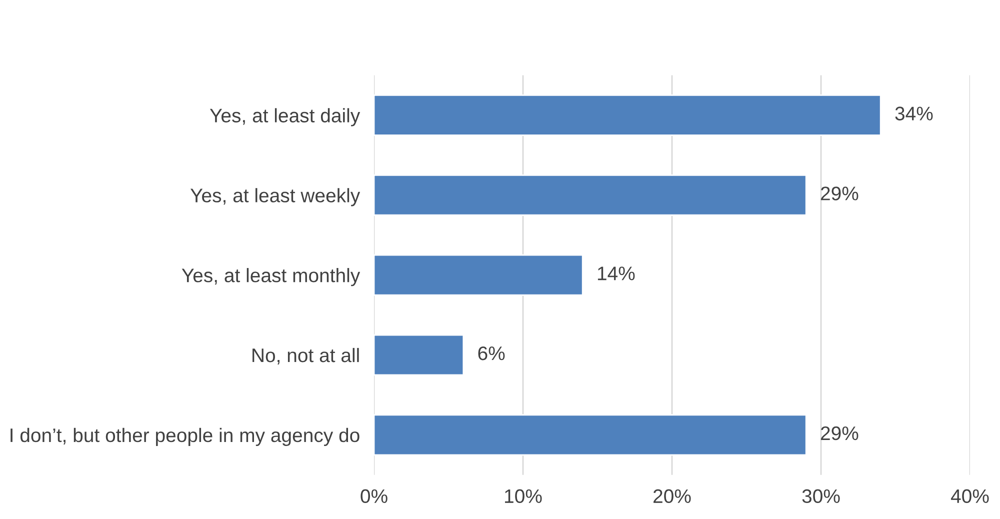 This screenshot has height=519, width=1000. I want to click on x-tick-label: 30%, so click(821, 496).